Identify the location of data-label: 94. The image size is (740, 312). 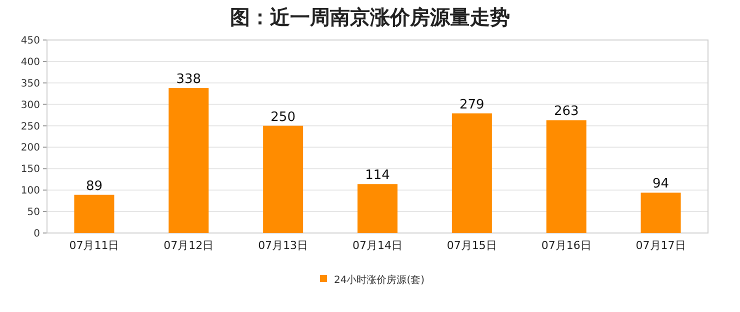
(661, 184).